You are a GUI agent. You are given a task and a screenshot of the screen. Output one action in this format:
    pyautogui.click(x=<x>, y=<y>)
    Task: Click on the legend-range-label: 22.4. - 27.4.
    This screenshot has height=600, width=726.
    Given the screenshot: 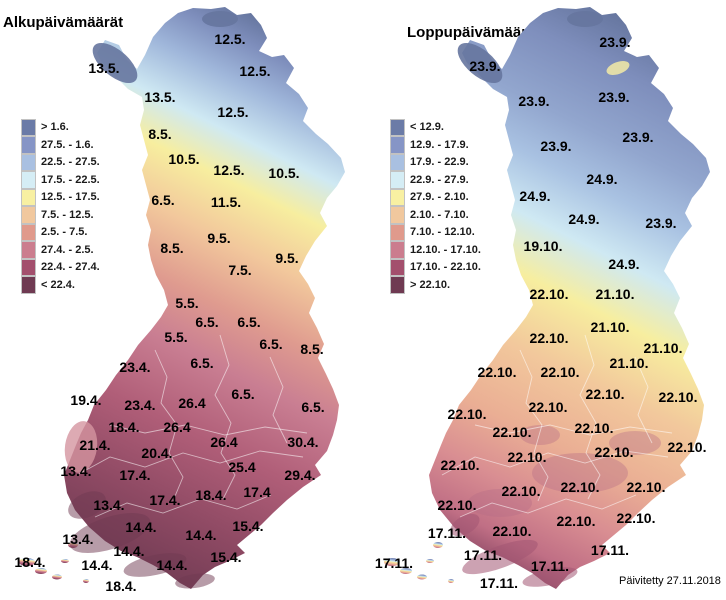 What is the action you would take?
    pyautogui.click(x=70, y=267)
    